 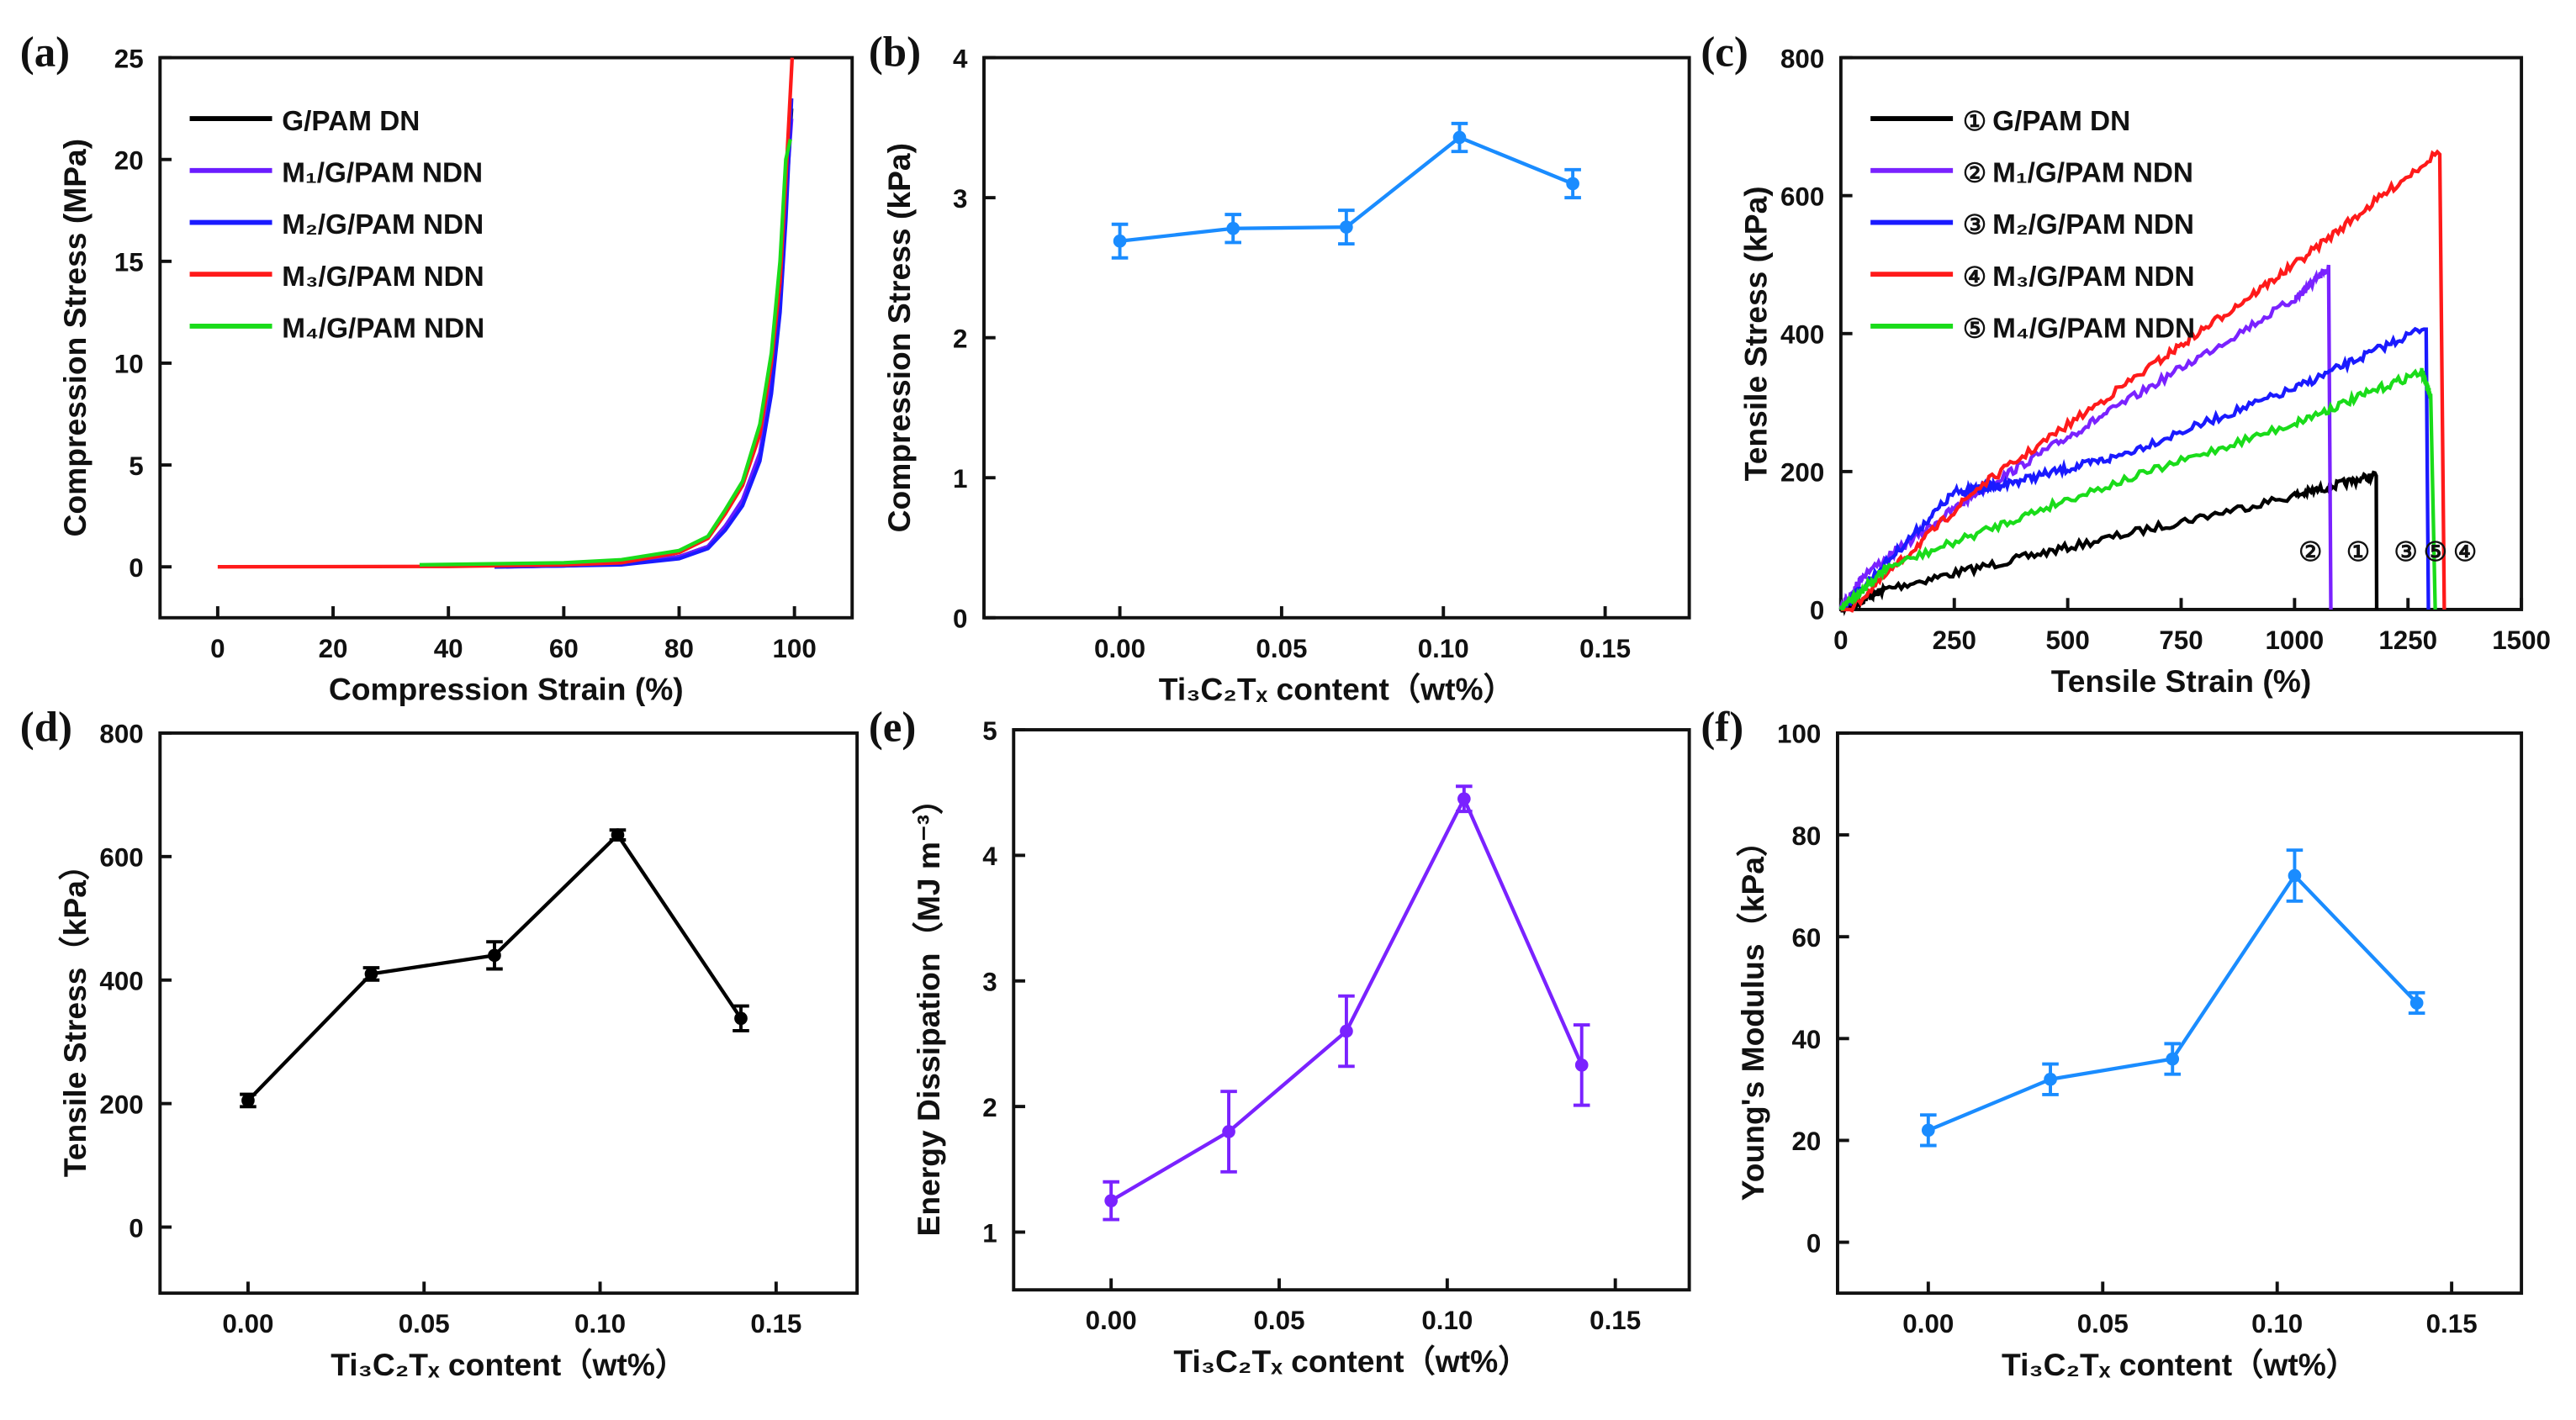 What do you see at coordinates (2093, 330) in the screenshot?
I see `legend-label: M₄/G/PAM NDN` at bounding box center [2093, 330].